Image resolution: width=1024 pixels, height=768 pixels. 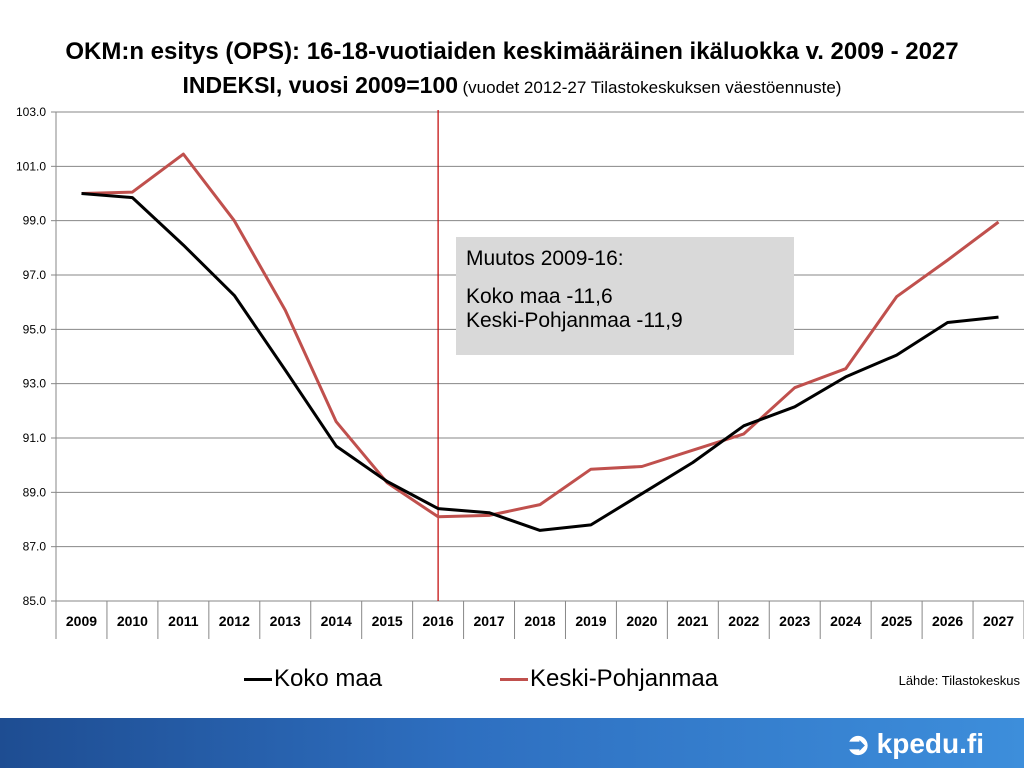 What do you see at coordinates (998, 621) in the screenshot?
I see `x-tick-label-2027: 2027` at bounding box center [998, 621].